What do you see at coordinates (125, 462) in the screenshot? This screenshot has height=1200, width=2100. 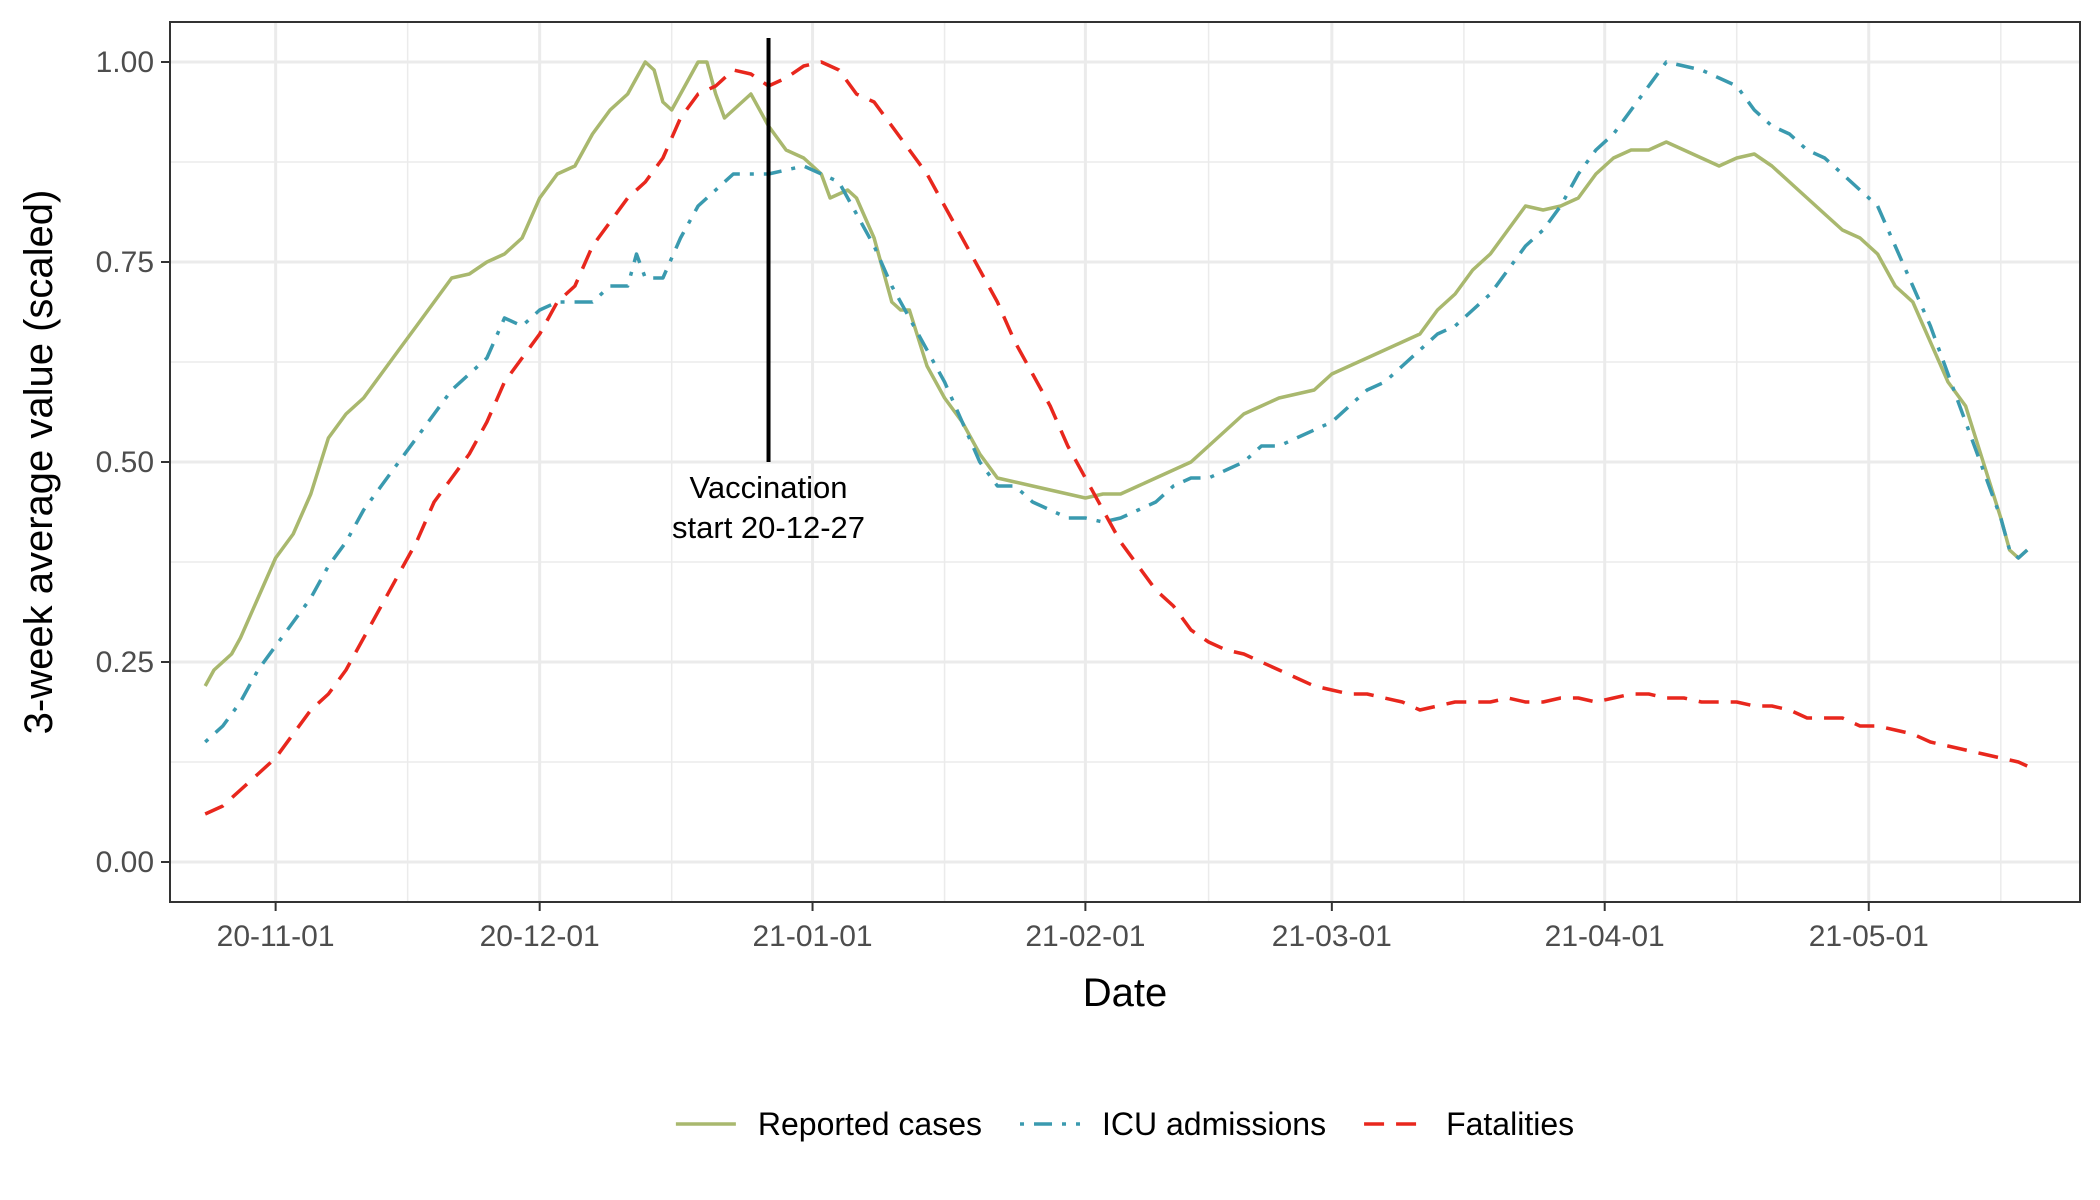 I see `y-tick-label: 0.50` at bounding box center [125, 462].